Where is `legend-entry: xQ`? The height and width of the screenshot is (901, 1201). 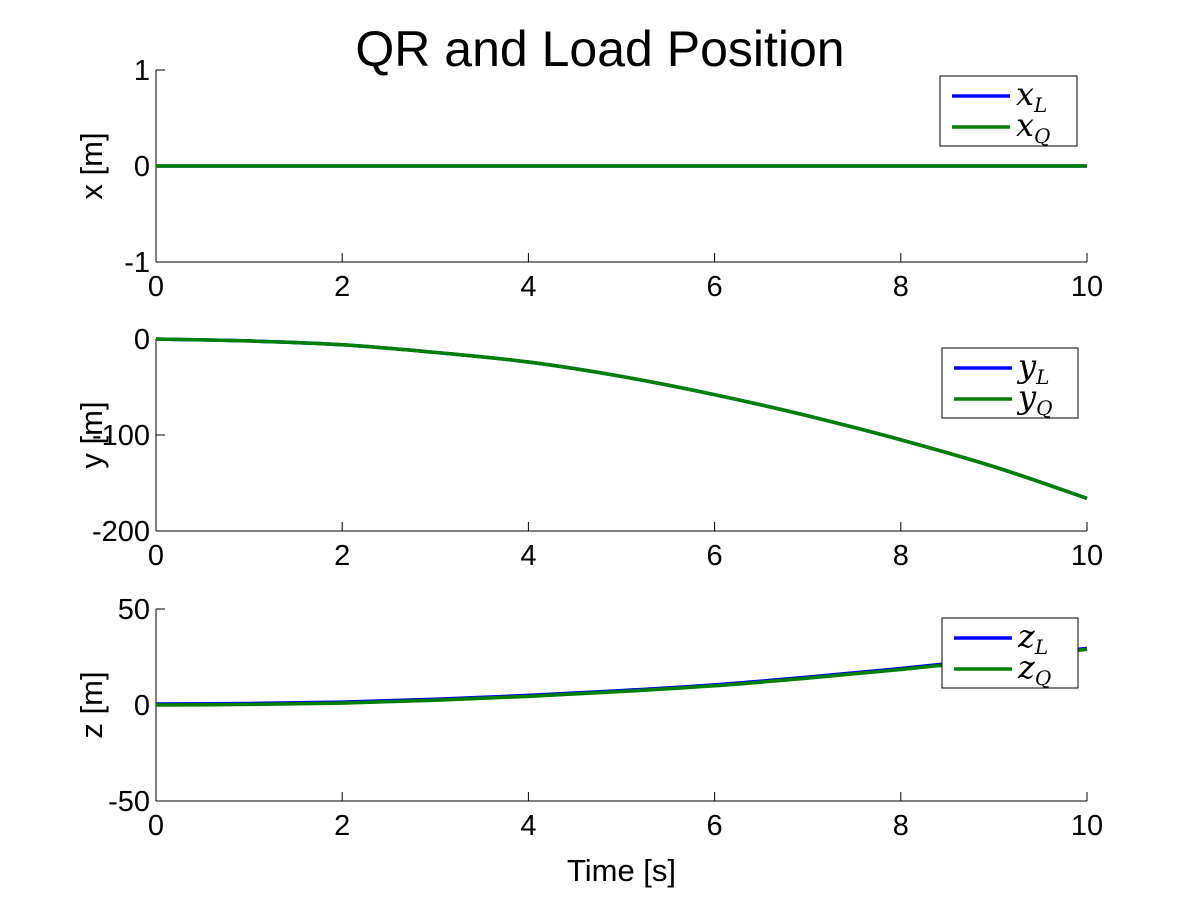 legend-entry: xQ is located at coordinates (1033, 127).